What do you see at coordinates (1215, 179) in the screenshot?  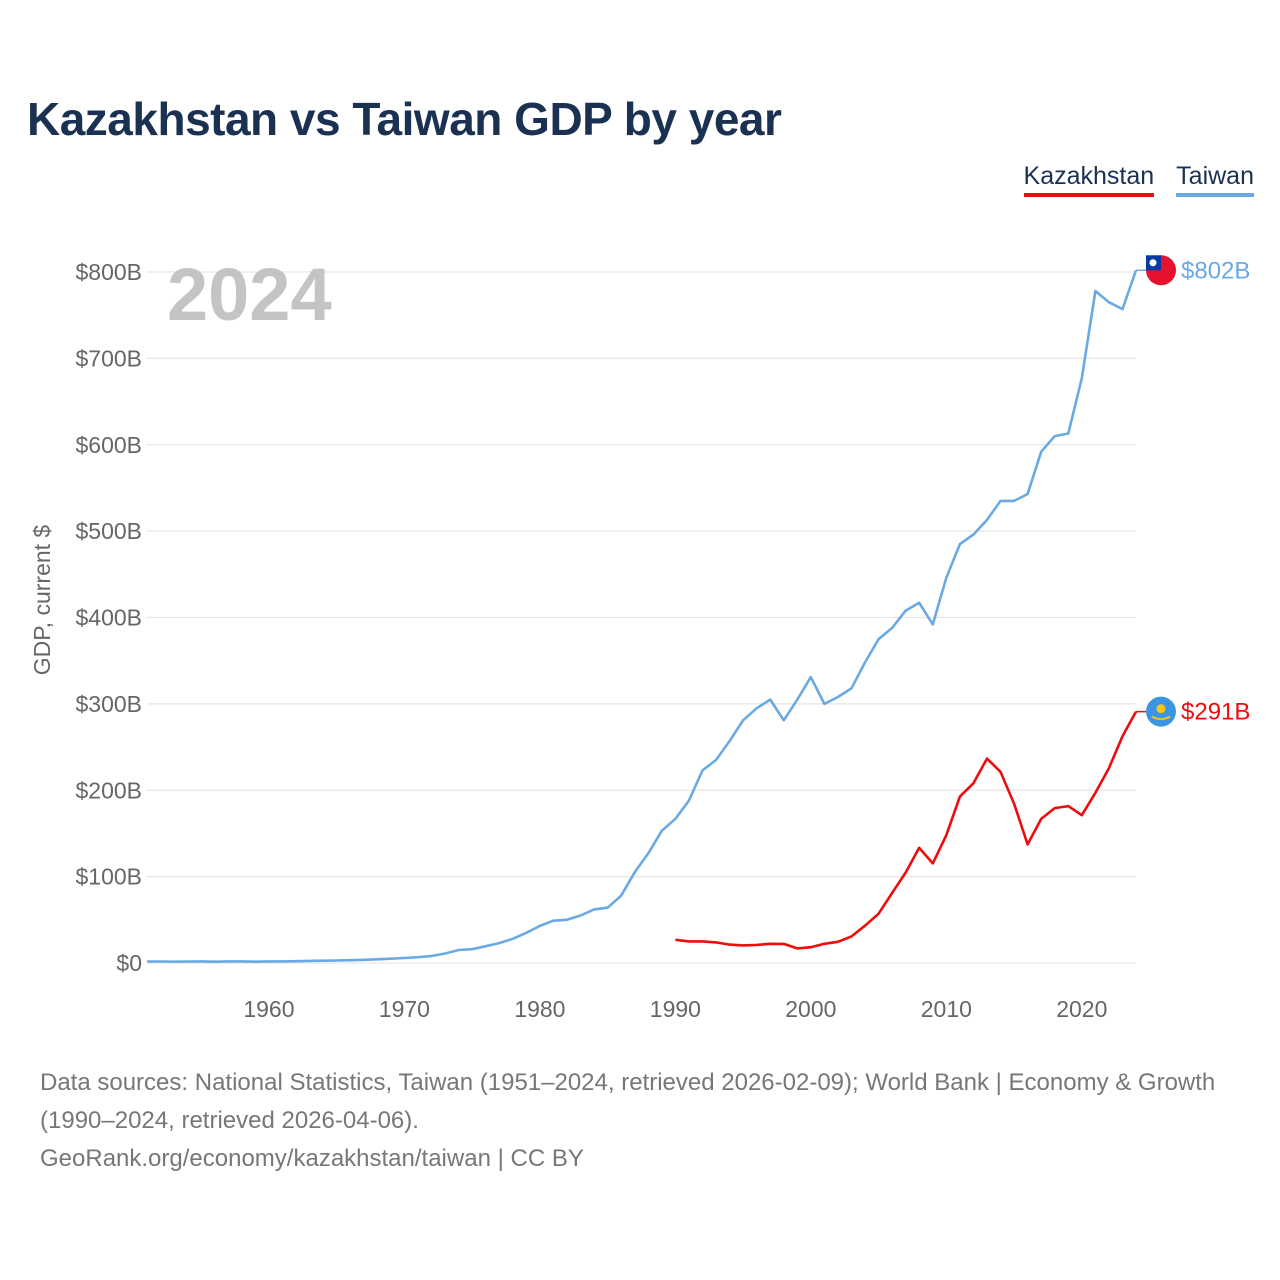 I see `legend-item-taiwan: Taiwan` at bounding box center [1215, 179].